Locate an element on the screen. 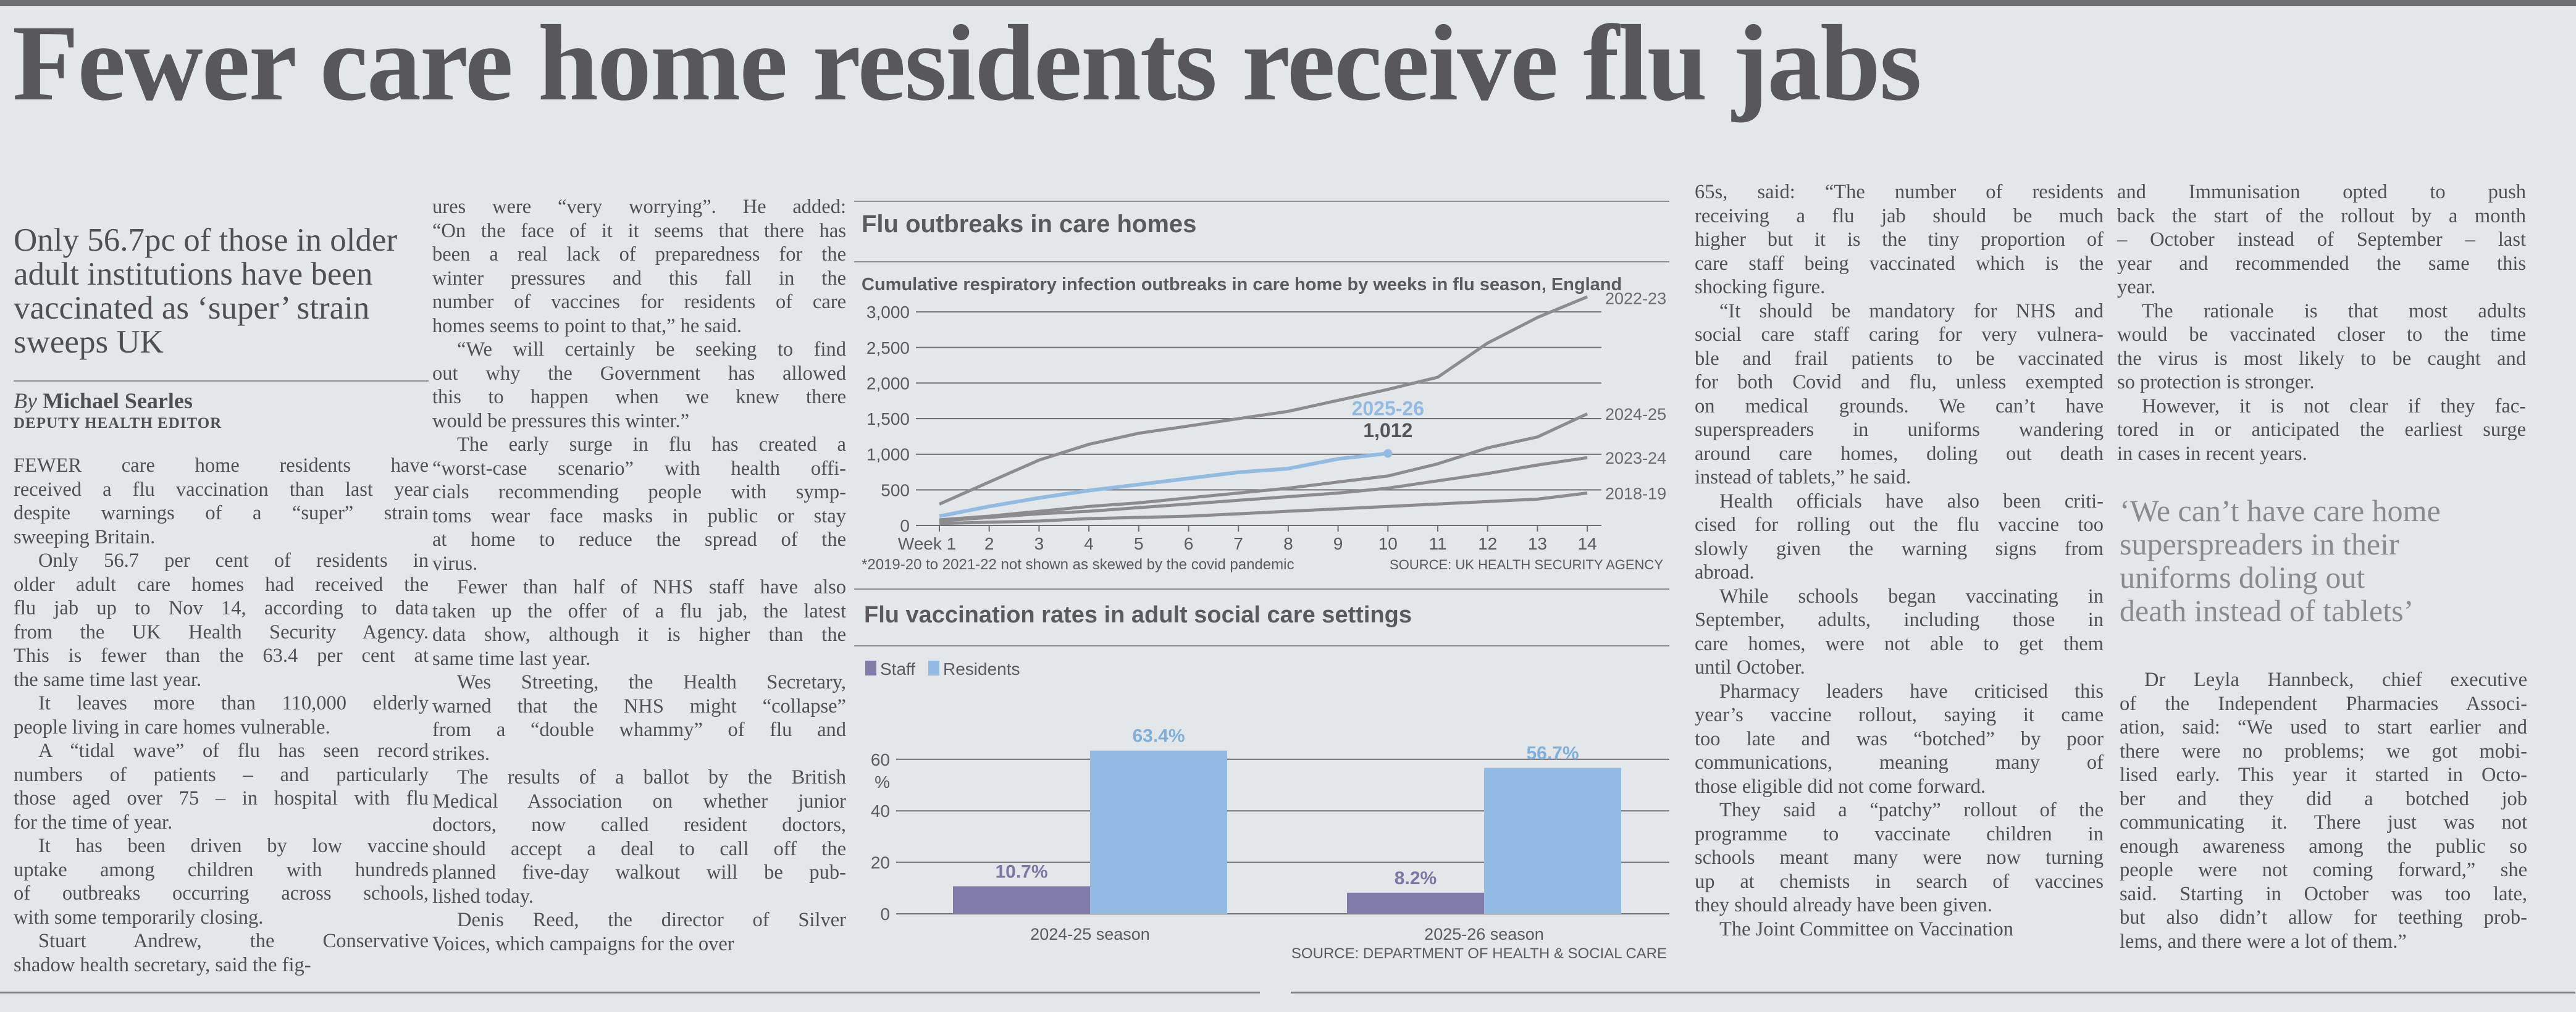 This screenshot has height=1012, width=2576. legend-swatch-staff is located at coordinates (871, 668).